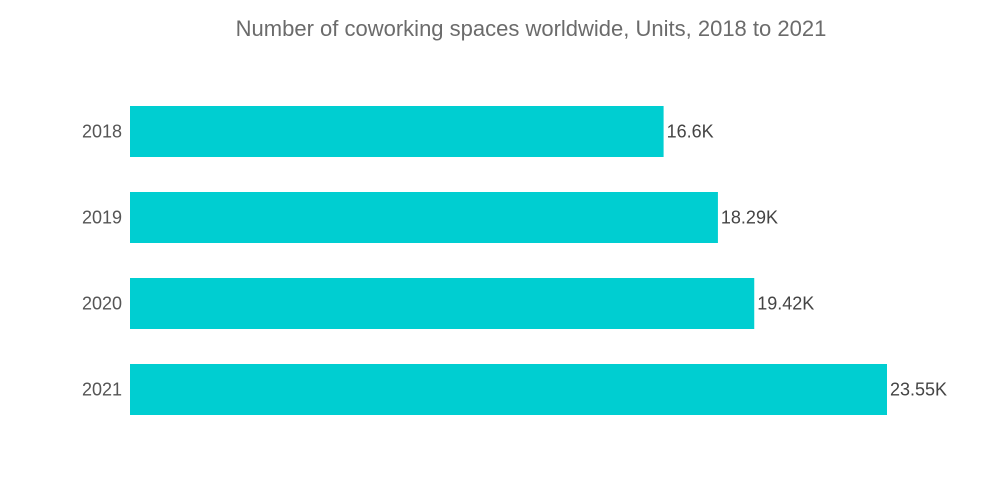 Image resolution: width=1000 pixels, height=504 pixels. What do you see at coordinates (785, 304) in the screenshot?
I see `value-label-2020: 19.42K` at bounding box center [785, 304].